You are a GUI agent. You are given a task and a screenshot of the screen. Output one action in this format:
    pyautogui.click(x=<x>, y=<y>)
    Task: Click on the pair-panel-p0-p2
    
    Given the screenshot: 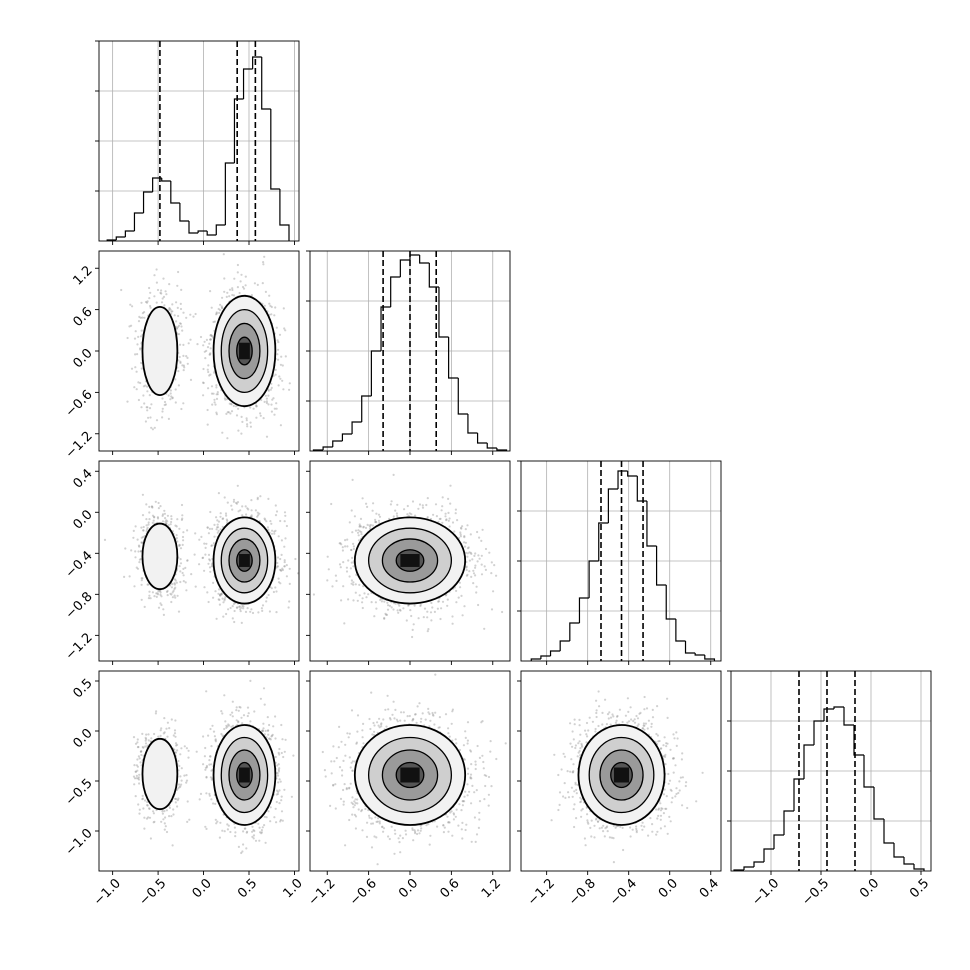 What is the action you would take?
    pyautogui.click(x=197, y=562)
    